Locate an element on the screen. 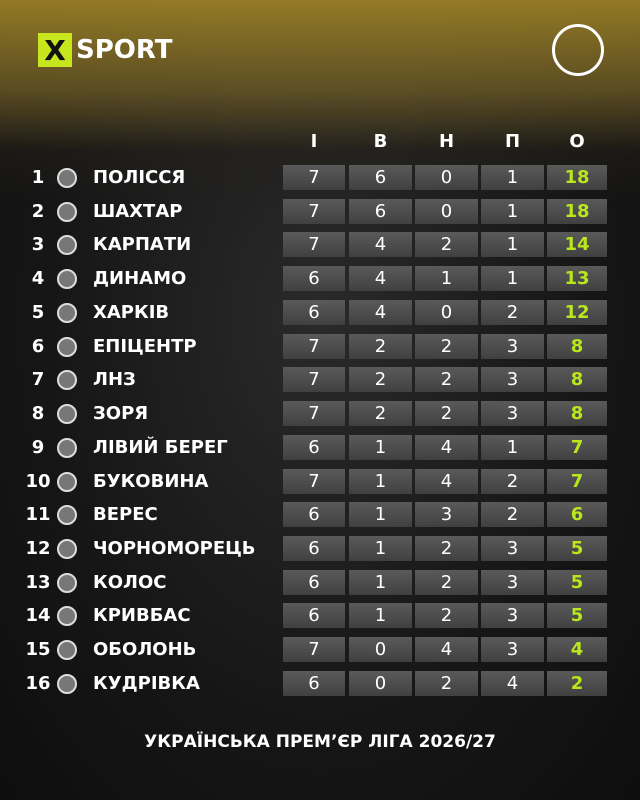 Image resolution: width=640 pixels, height=800 pixels. table-row: 9 ЛІВИЙ БЕРЕГ 6 1 4 1 7 is located at coordinates (320, 448).